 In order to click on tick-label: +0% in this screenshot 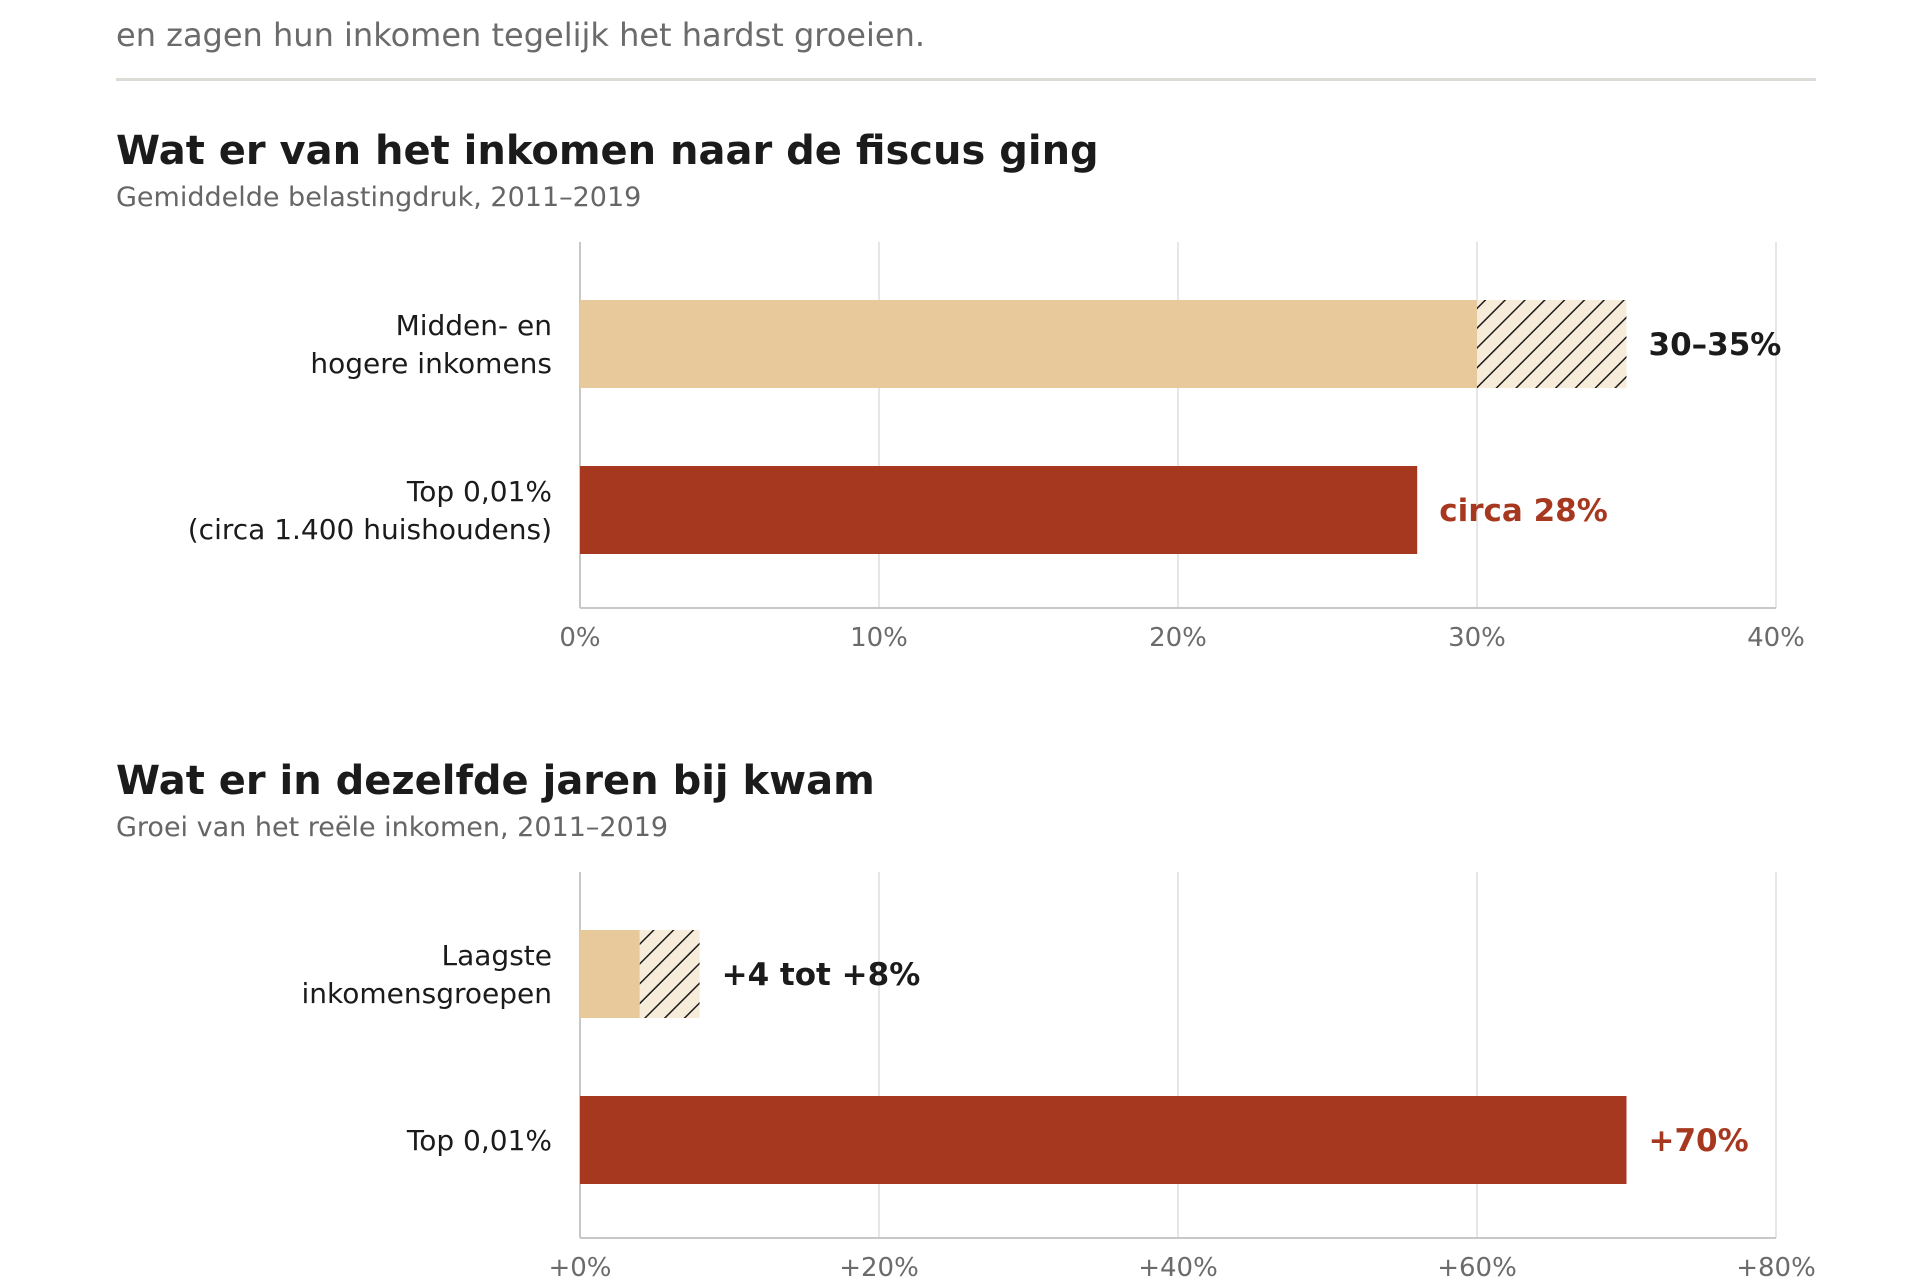, I will do `click(579, 1266)`.